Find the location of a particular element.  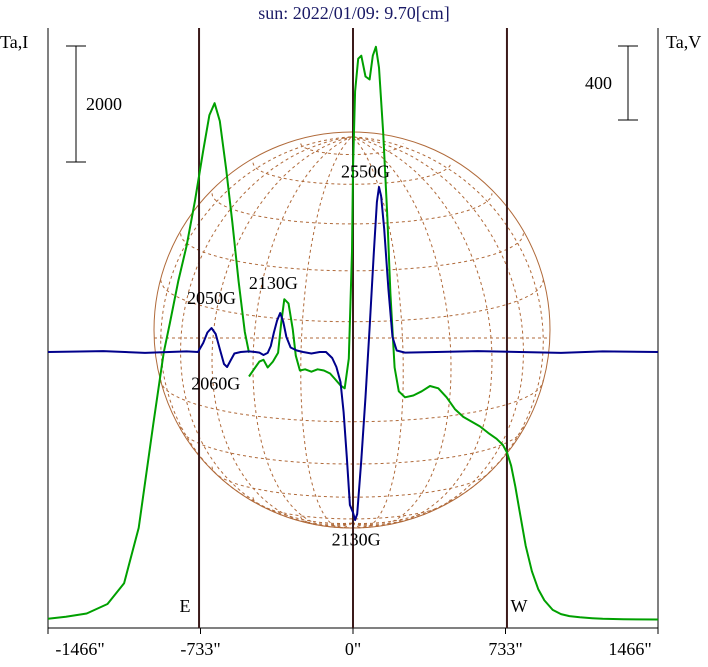

x-tick-label: 0" is located at coordinates (353, 649).